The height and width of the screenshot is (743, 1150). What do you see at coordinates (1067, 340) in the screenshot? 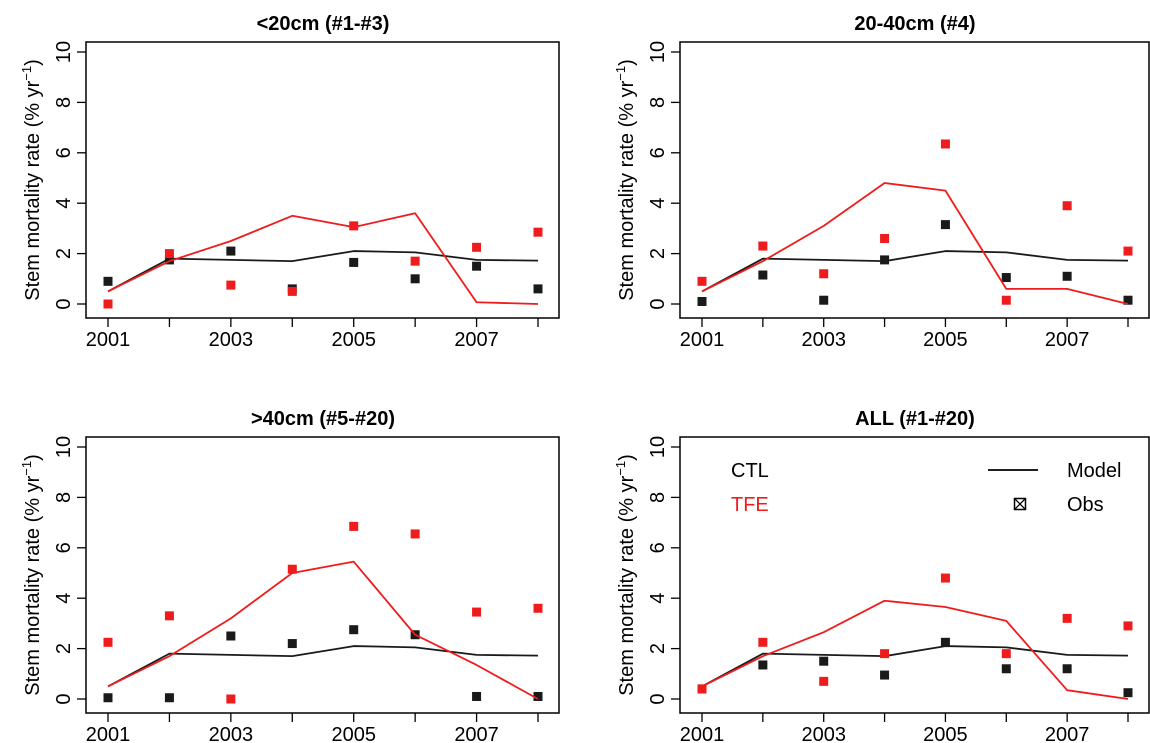
I see `x-tick-label: 2007` at bounding box center [1067, 340].